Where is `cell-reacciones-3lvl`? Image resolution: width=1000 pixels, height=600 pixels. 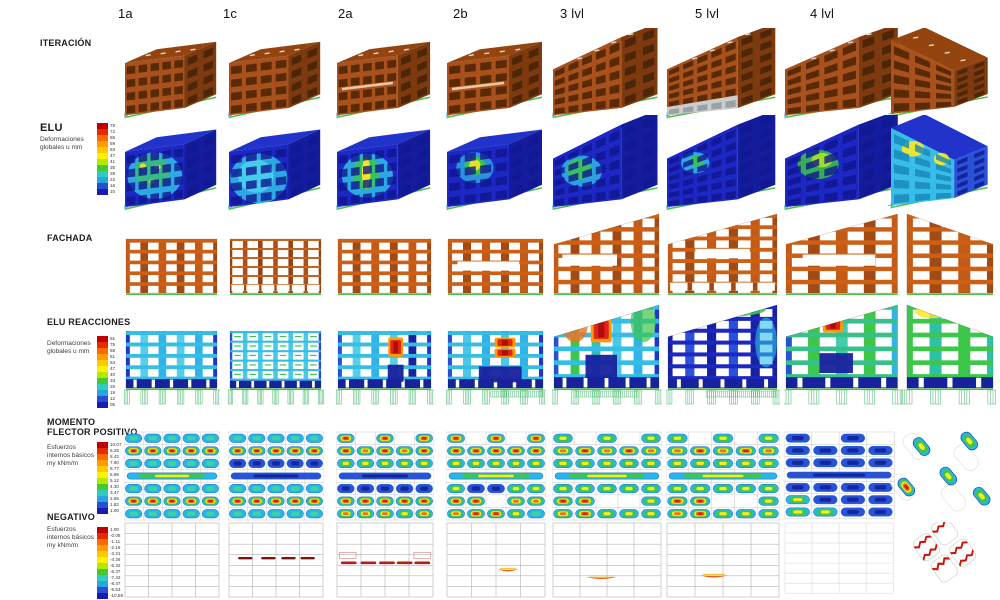 cell-reacciones-3lvl is located at coordinates (607, 363).